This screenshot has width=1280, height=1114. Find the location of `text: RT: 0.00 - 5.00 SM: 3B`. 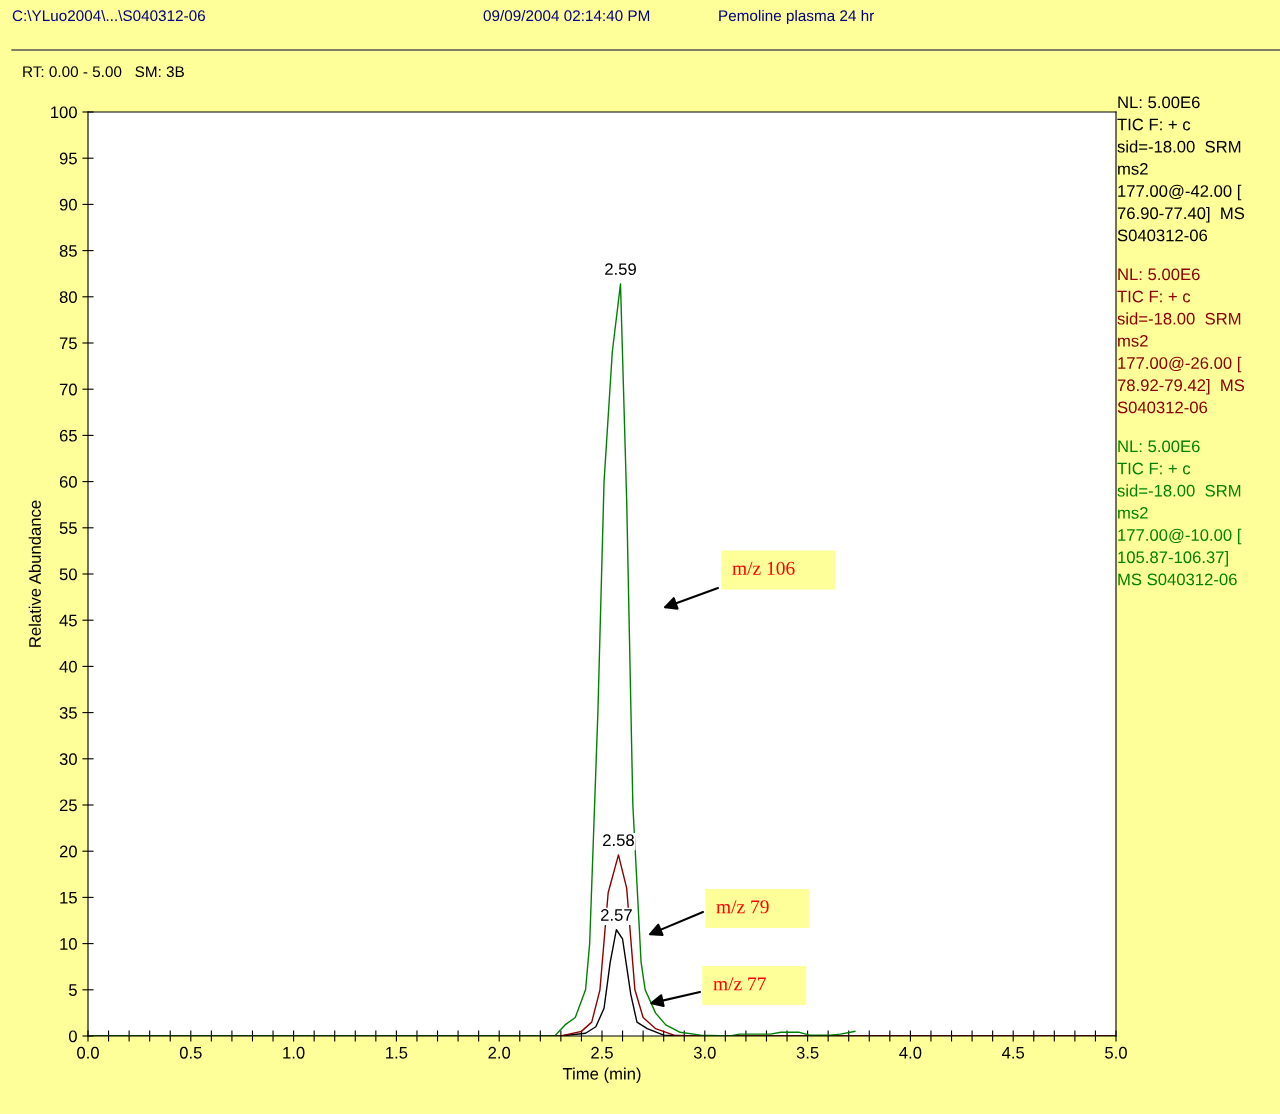

text: RT: 0.00 - 5.00 SM: 3B is located at coordinates (103, 72).